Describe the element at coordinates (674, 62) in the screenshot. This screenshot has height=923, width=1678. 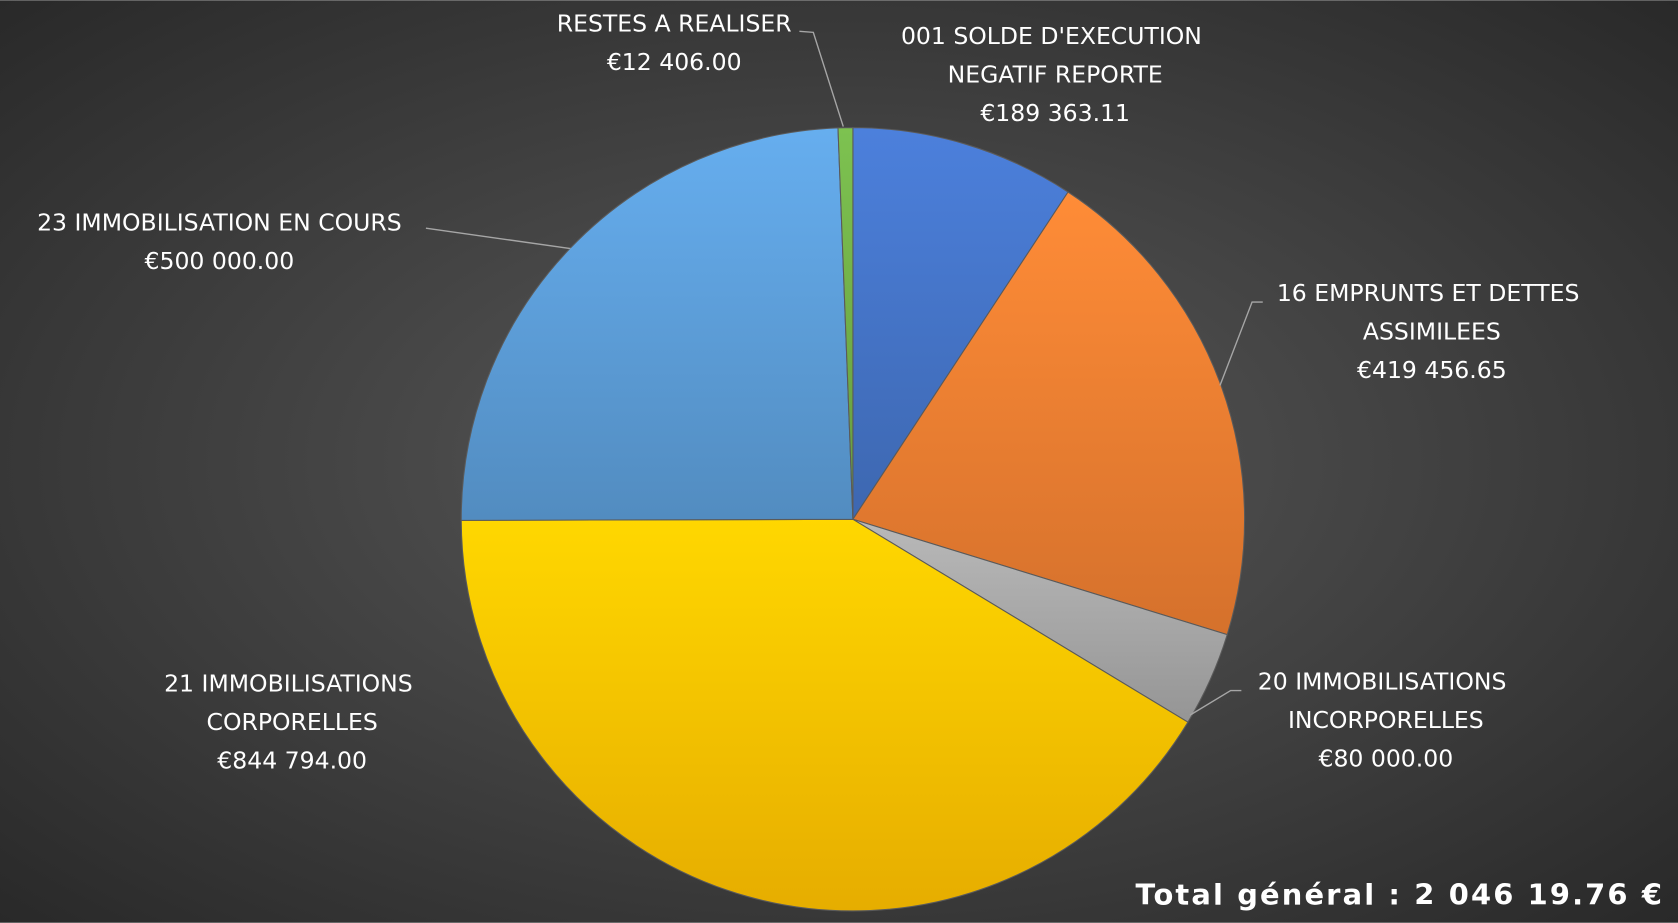
I see `value-label: €12 406.00` at that location.